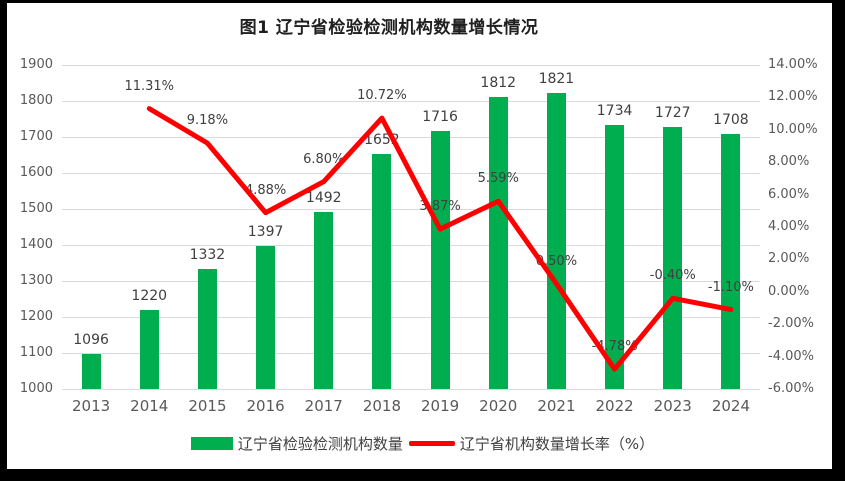  I want to click on y-axis-tick-left: 1400, so click(36, 244).